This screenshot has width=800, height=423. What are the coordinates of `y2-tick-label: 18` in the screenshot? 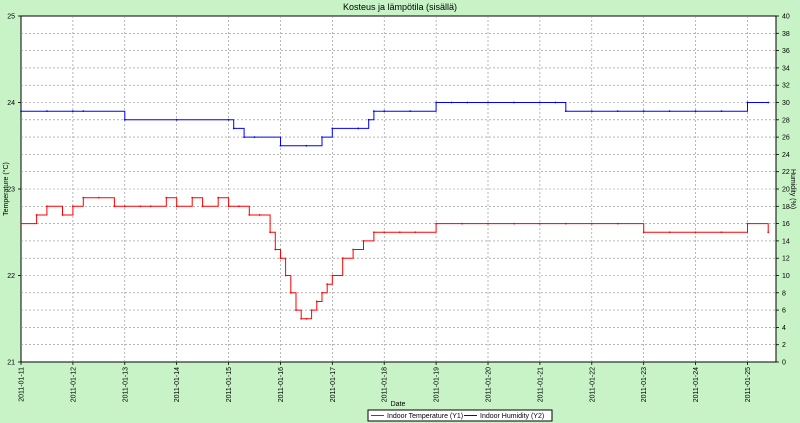 It's located at (786, 207).